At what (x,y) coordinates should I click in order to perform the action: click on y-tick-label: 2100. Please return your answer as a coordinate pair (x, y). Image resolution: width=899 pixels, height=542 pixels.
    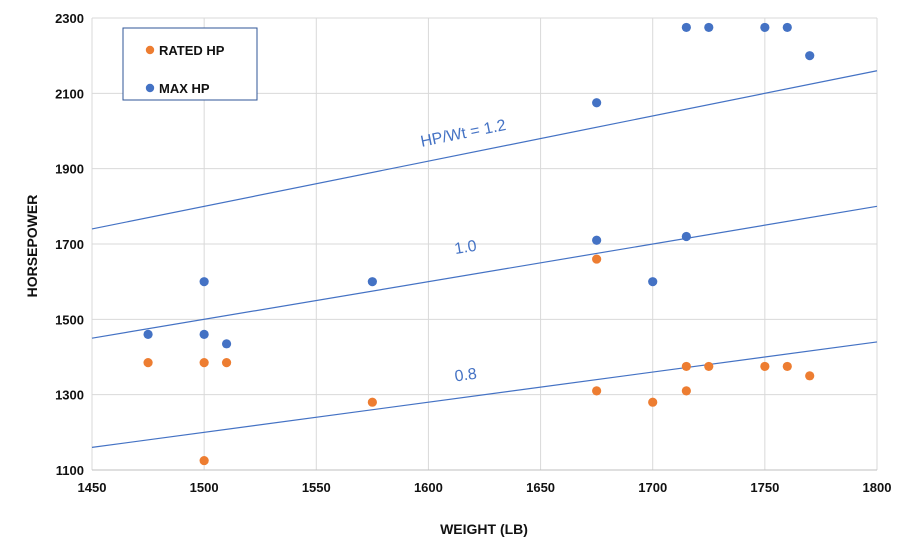
    Looking at the image, I should click on (69, 93).